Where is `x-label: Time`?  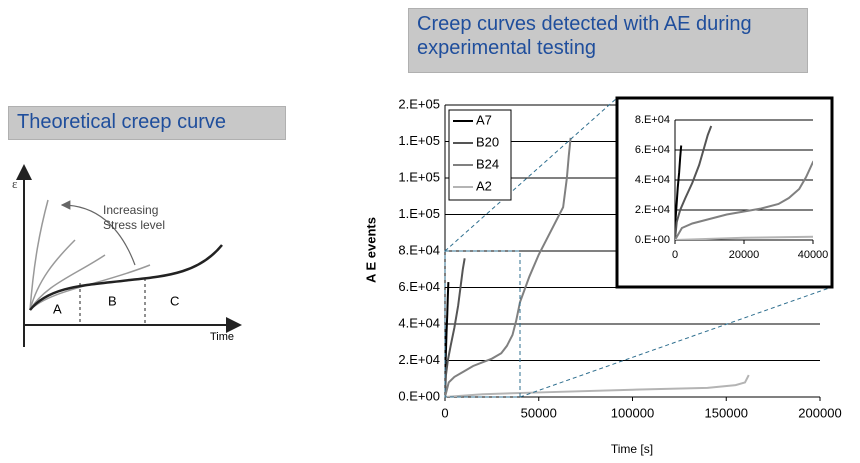
x-label: Time is located at coordinates (222, 337).